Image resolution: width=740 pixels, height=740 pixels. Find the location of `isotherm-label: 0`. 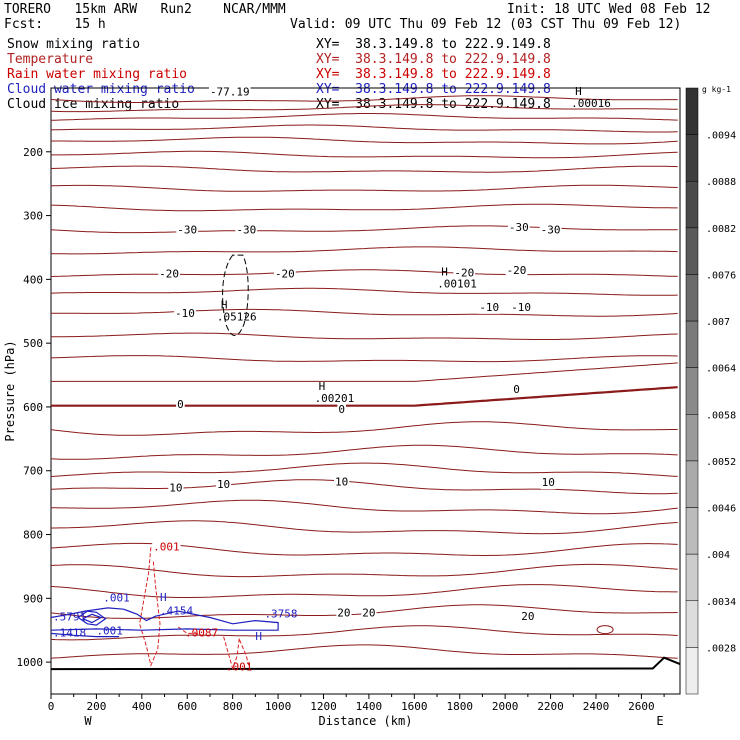

isotherm-label: 0 is located at coordinates (180, 404).